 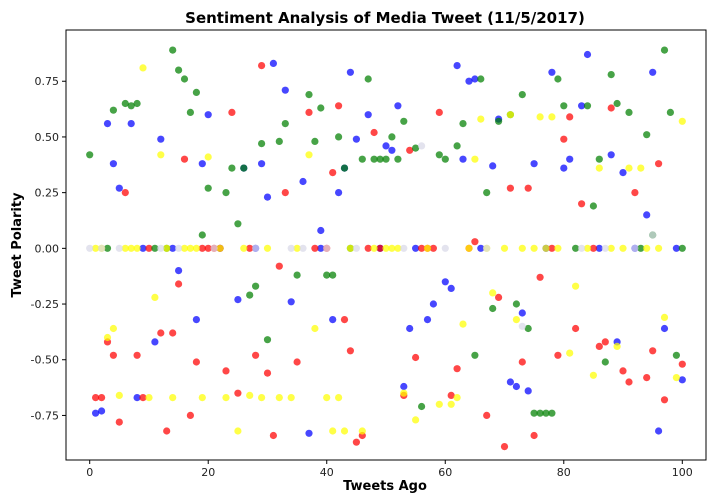 What do you see at coordinates (47, 81) in the screenshot?
I see `y-tick-label: 0.75` at bounding box center [47, 81].